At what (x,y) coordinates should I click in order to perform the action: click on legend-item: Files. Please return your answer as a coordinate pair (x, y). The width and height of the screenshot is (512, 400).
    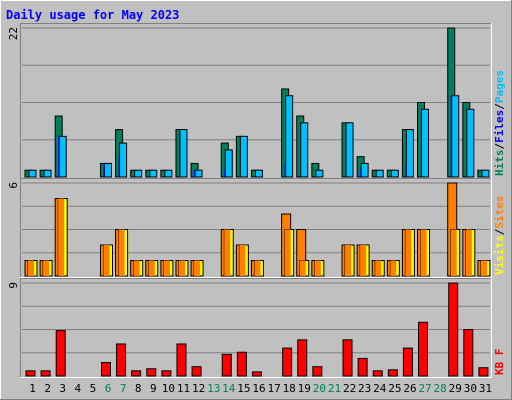
    Looking at the image, I should click on (499, 126).